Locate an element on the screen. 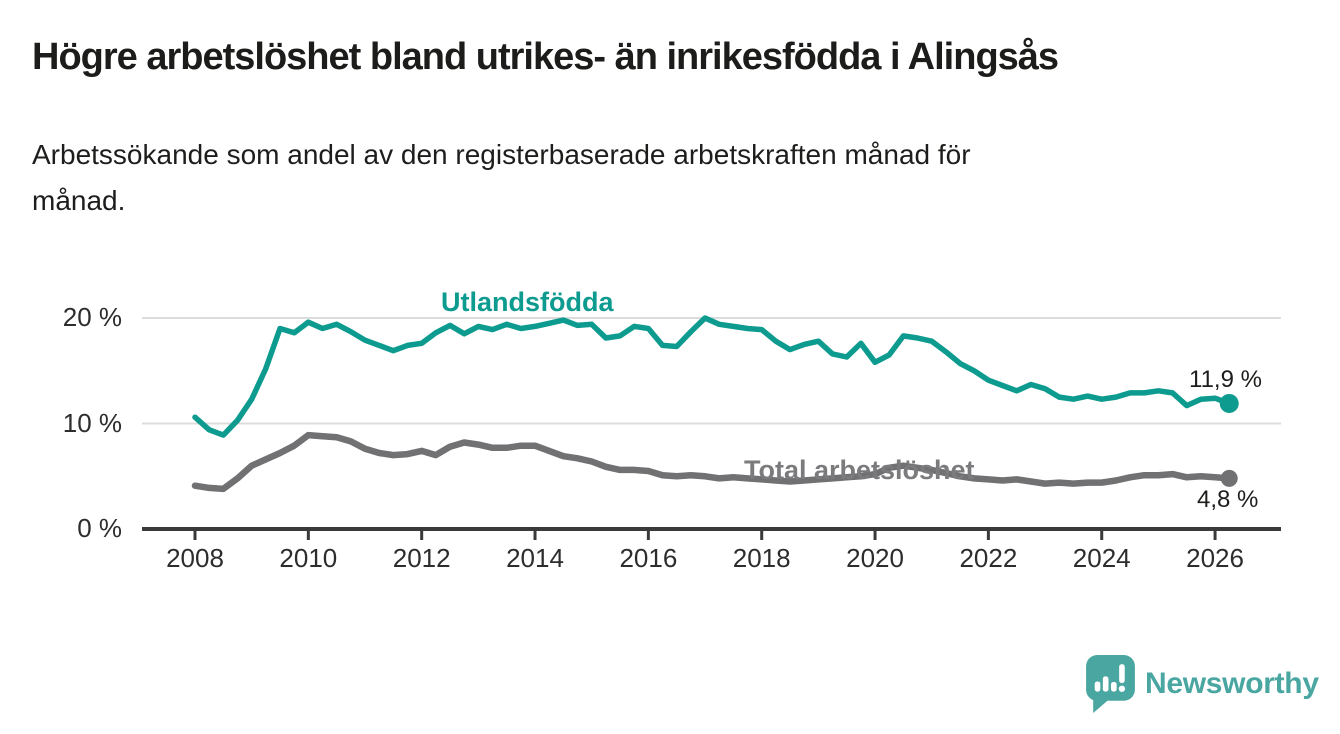 The image size is (1340, 734). series-line-total is located at coordinates (712, 462).